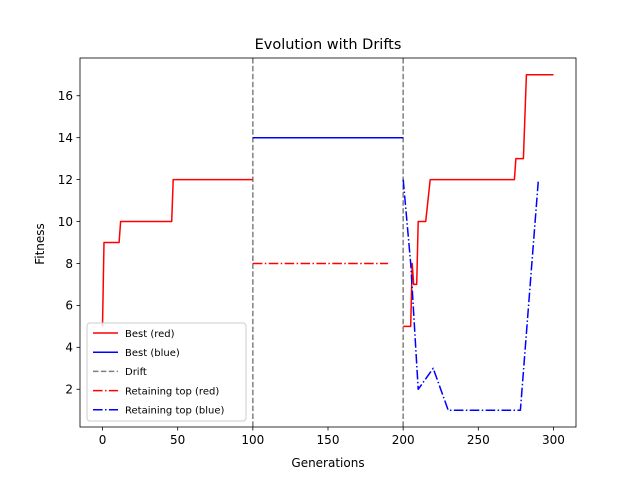  I want to click on legend-label-3: Retaining top (red), so click(172, 391).